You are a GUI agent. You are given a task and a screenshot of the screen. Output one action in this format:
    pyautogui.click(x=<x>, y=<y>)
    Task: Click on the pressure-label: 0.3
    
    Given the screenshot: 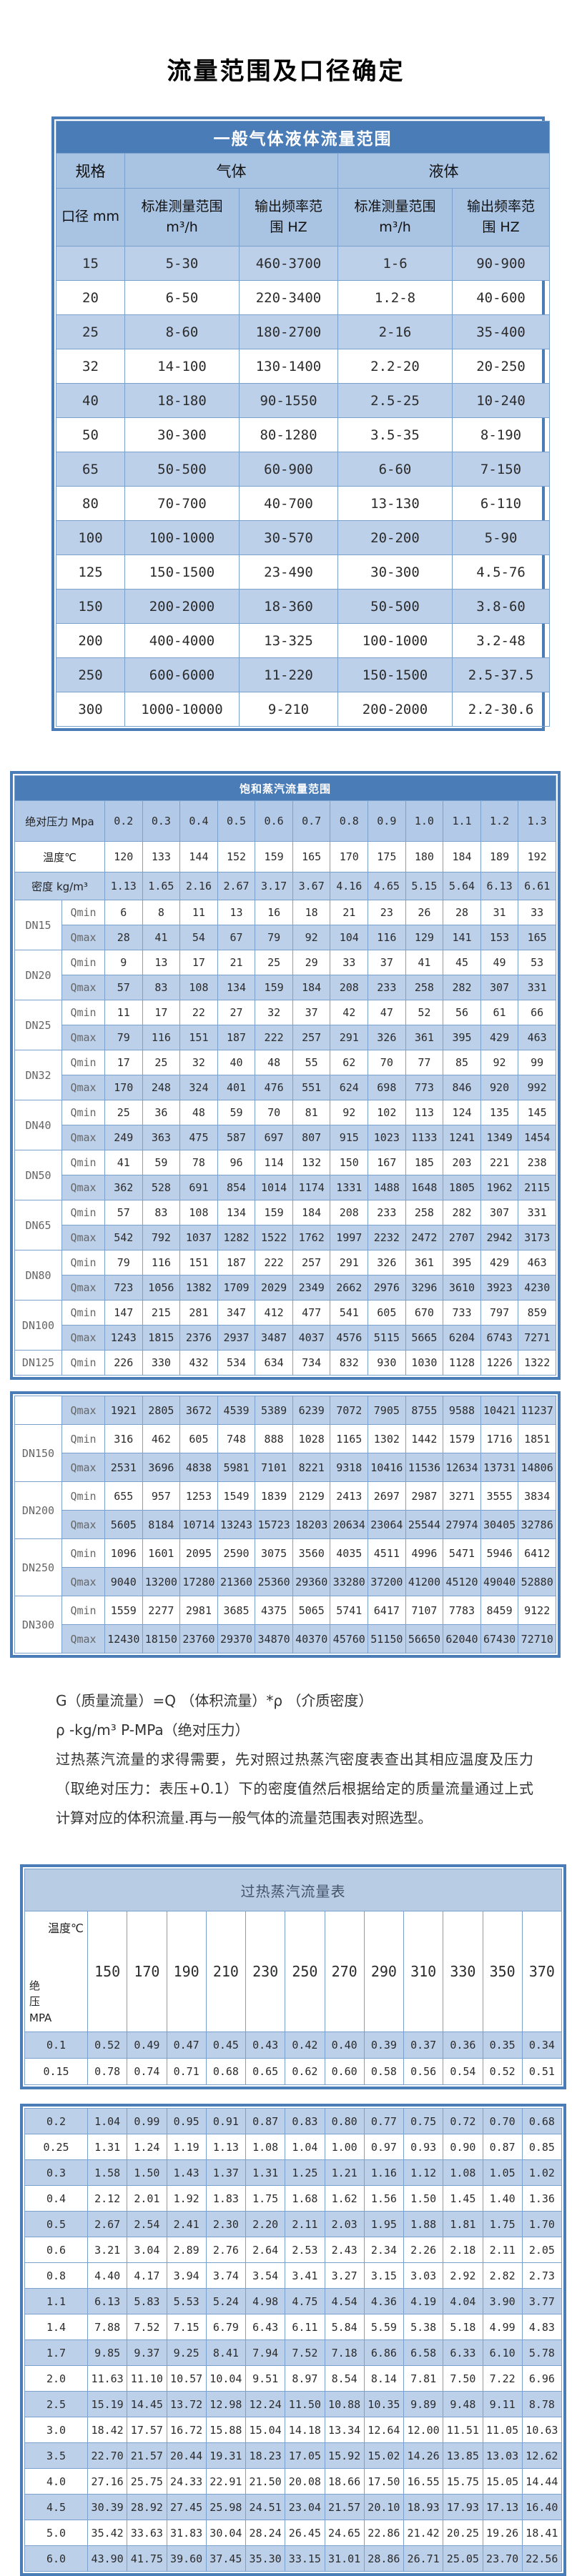 What is the action you would take?
    pyautogui.click(x=56, y=2172)
    